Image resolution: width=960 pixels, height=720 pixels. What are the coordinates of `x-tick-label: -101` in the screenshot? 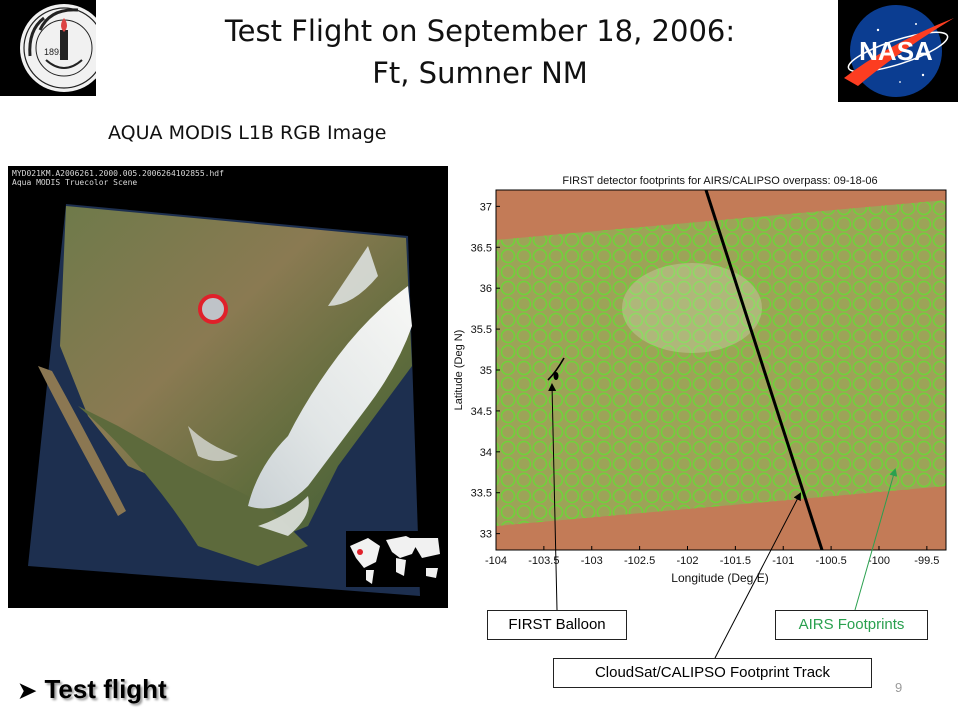 It's located at (783, 561).